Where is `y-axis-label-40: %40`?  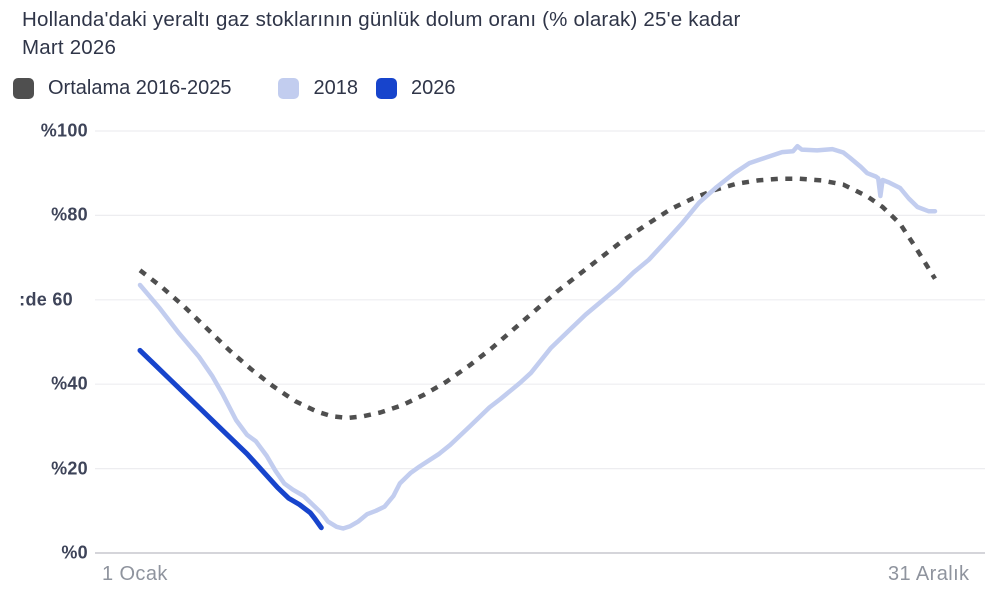
y-axis-label-40: %40 is located at coordinates (69, 383).